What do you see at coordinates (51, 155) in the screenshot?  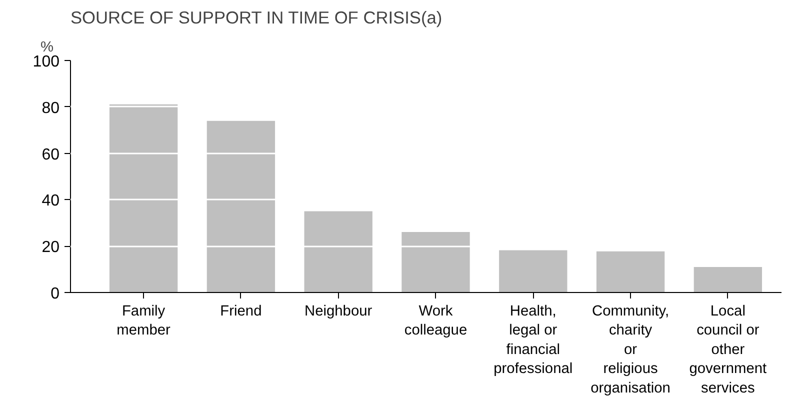 I see `y-tick-label: 60` at bounding box center [51, 155].